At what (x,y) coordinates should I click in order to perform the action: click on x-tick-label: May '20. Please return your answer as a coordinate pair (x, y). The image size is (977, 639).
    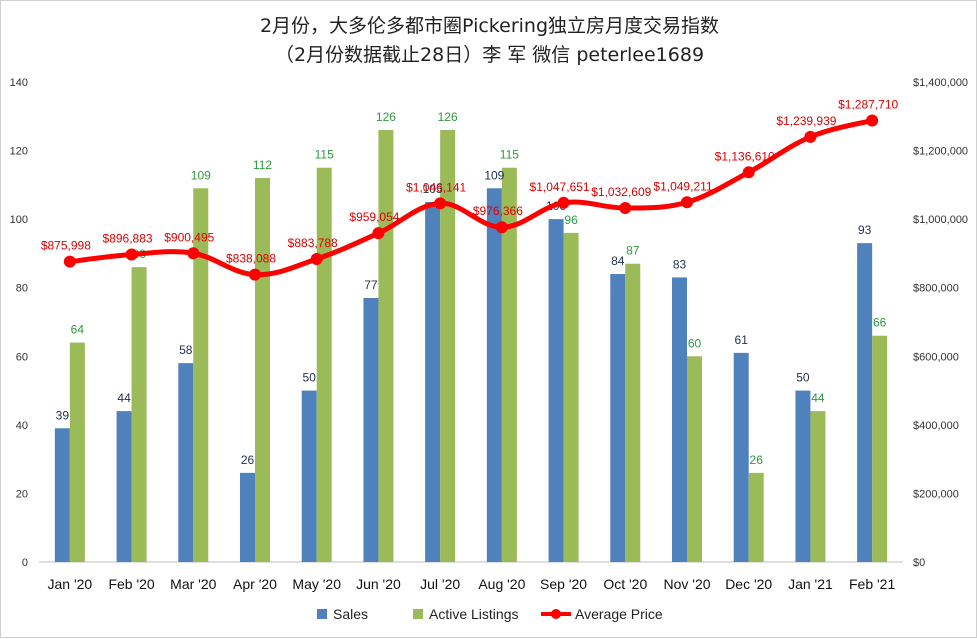
    Looking at the image, I should click on (316, 584).